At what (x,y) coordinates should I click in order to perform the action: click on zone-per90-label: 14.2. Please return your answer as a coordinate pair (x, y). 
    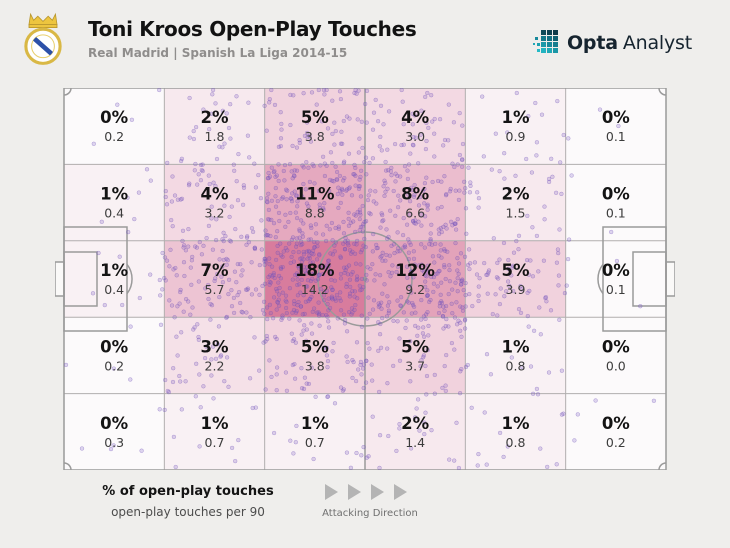
    Looking at the image, I should click on (315, 289).